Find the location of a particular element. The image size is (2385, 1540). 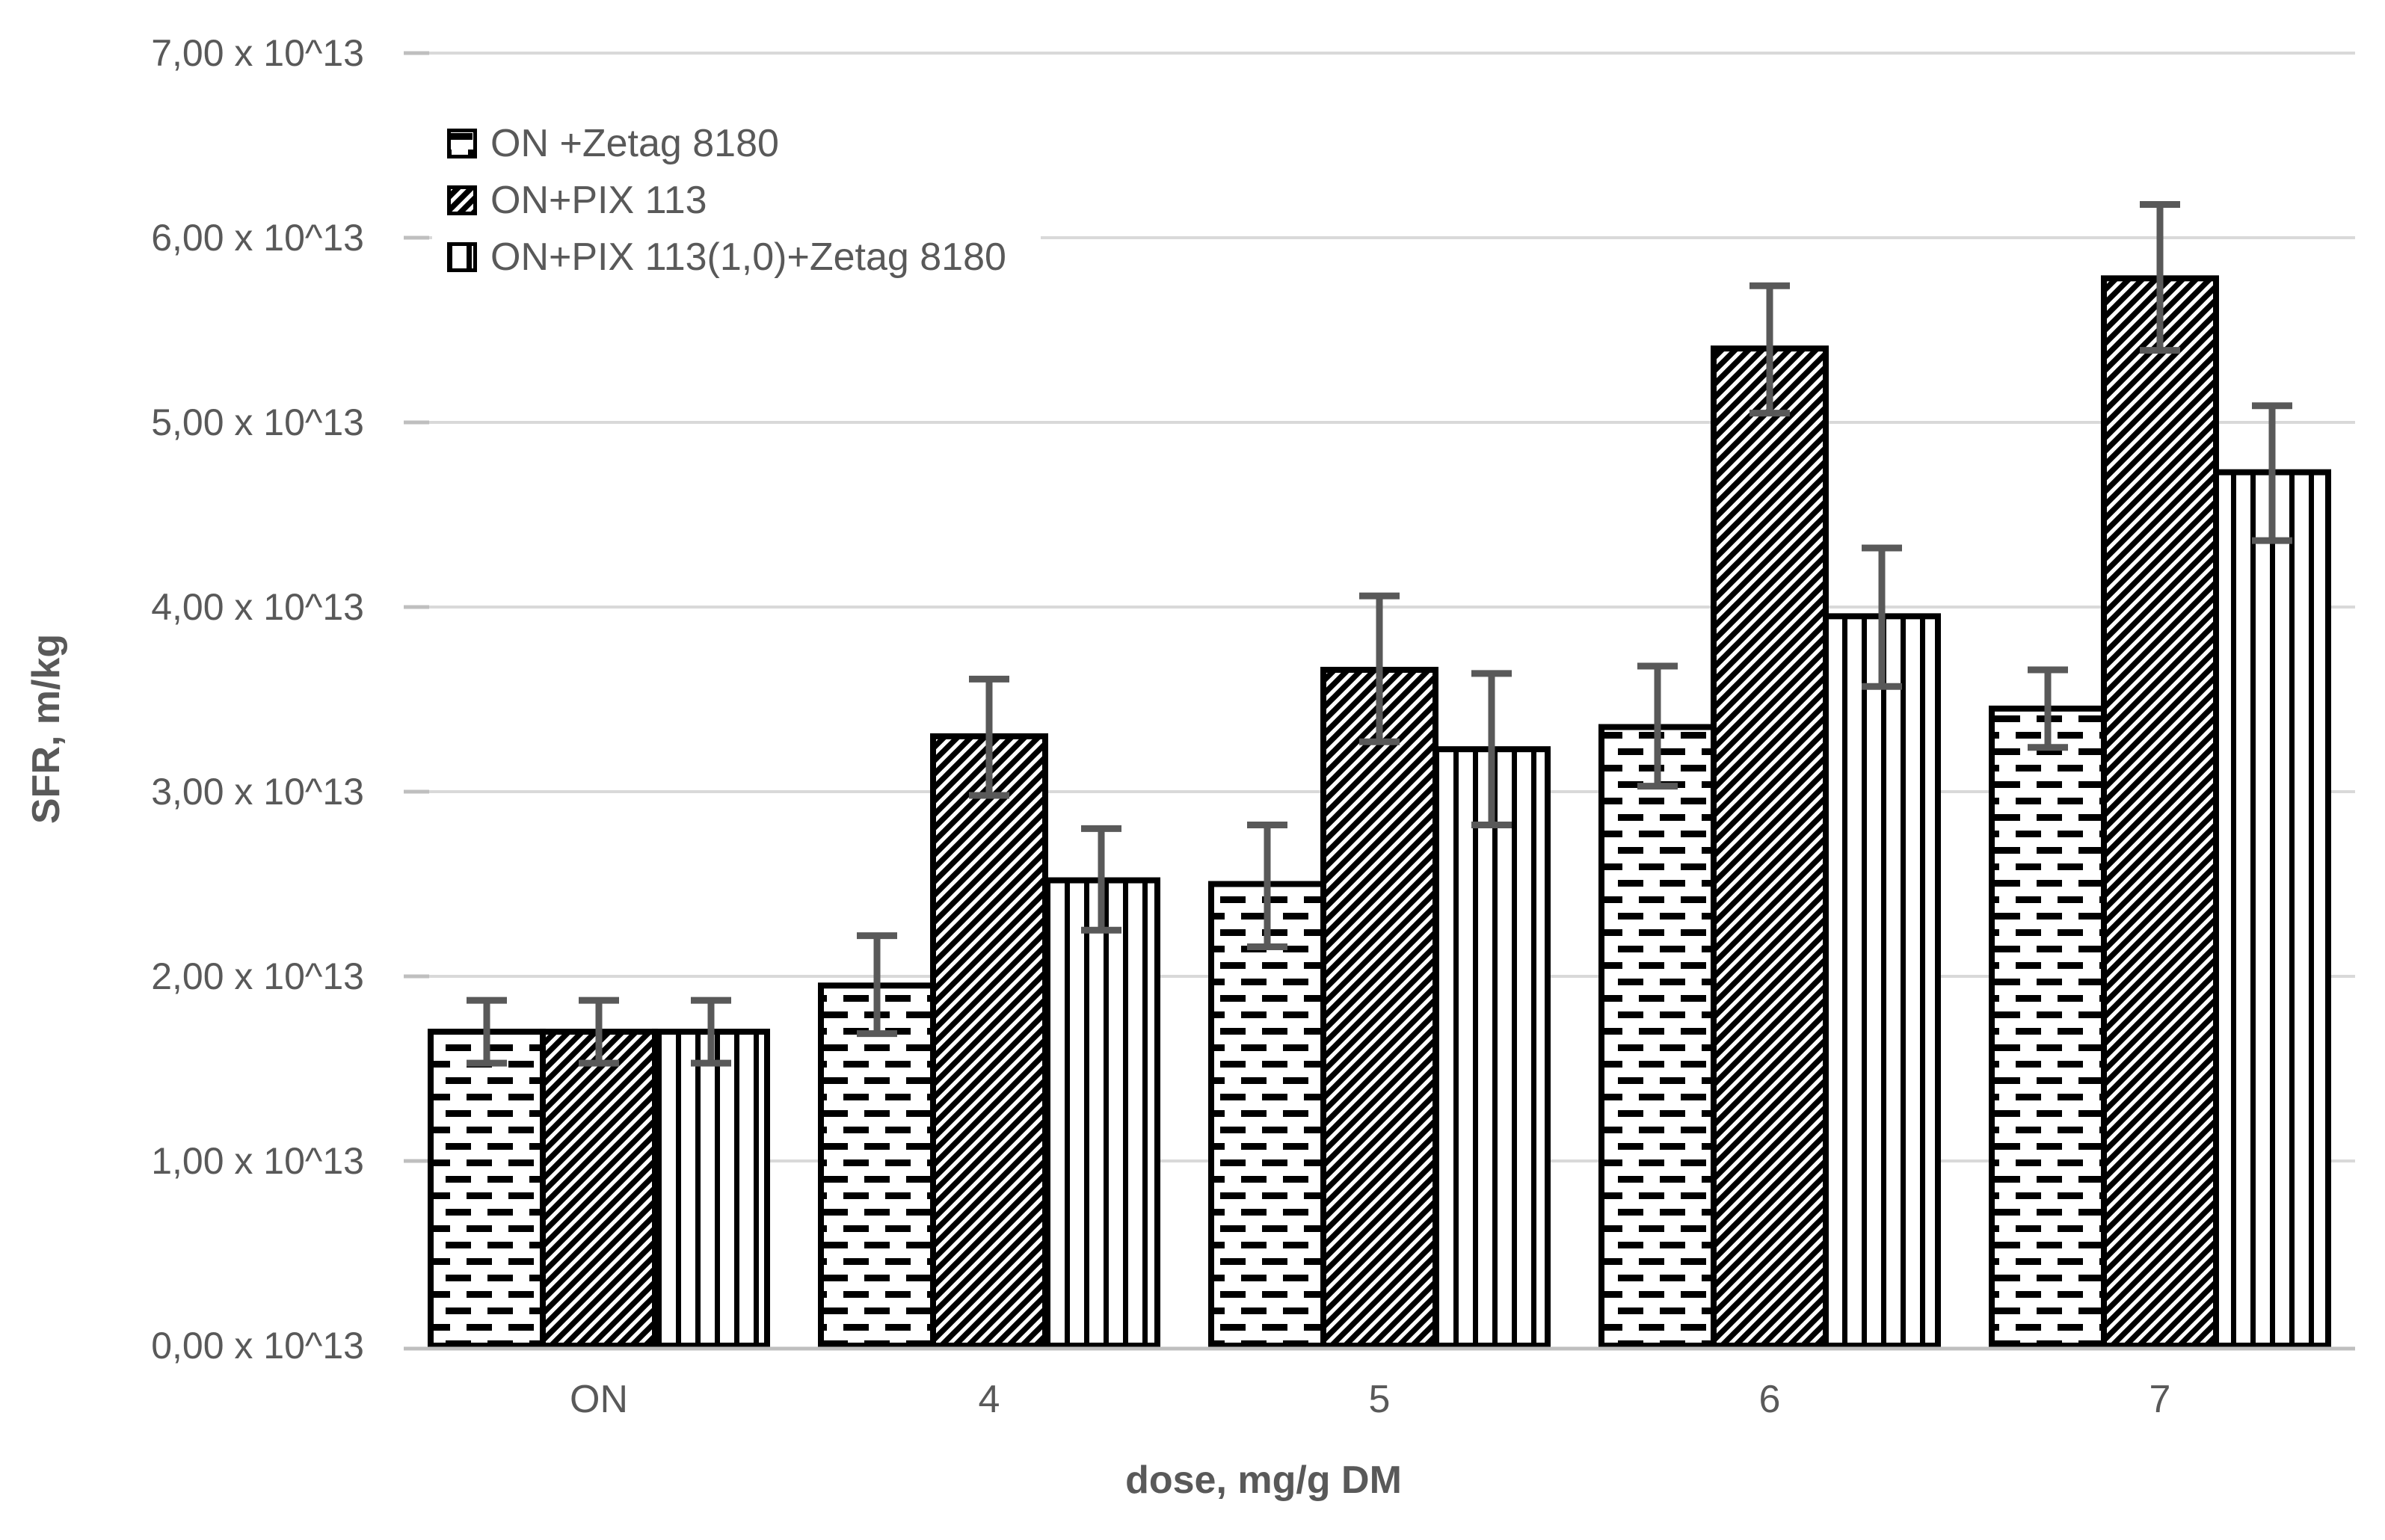

y-tick-label: 4,00 x 10^13 is located at coordinates (257, 607).